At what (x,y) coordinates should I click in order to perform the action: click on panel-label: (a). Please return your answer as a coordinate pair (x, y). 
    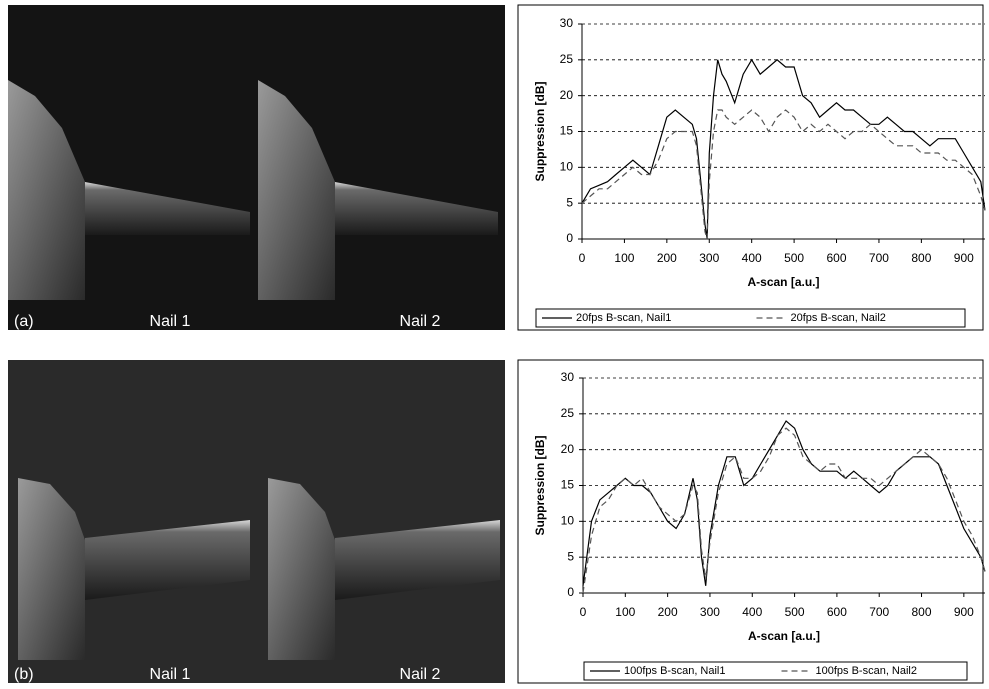
    Looking at the image, I should click on (24, 321).